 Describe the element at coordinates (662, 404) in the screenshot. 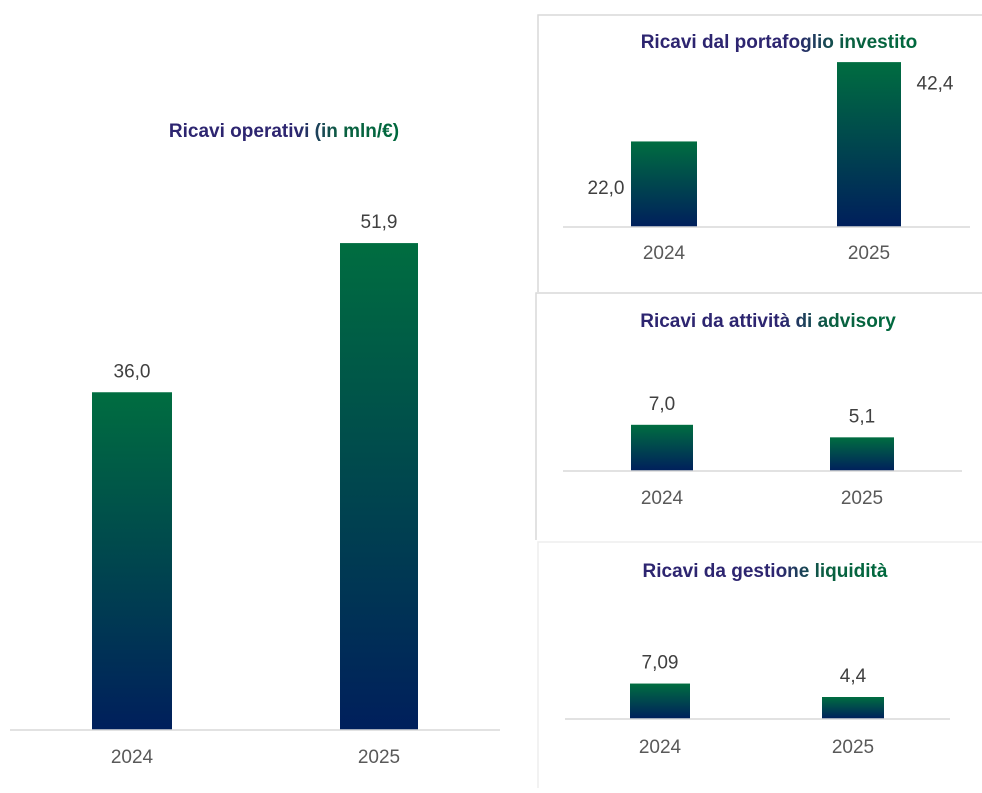

I see `value-label: 7,0` at that location.